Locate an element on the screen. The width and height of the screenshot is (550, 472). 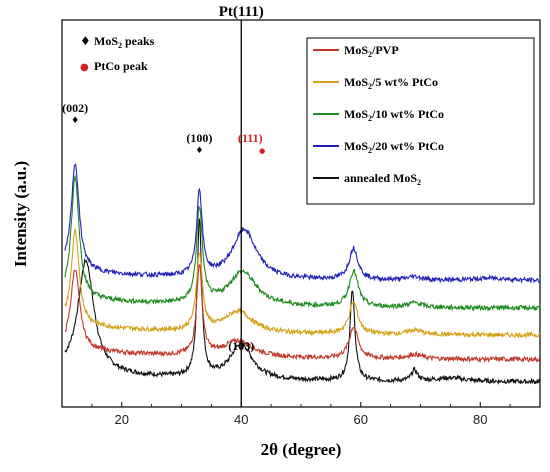
annotation-marker-2: ● is located at coordinates (262, 151).